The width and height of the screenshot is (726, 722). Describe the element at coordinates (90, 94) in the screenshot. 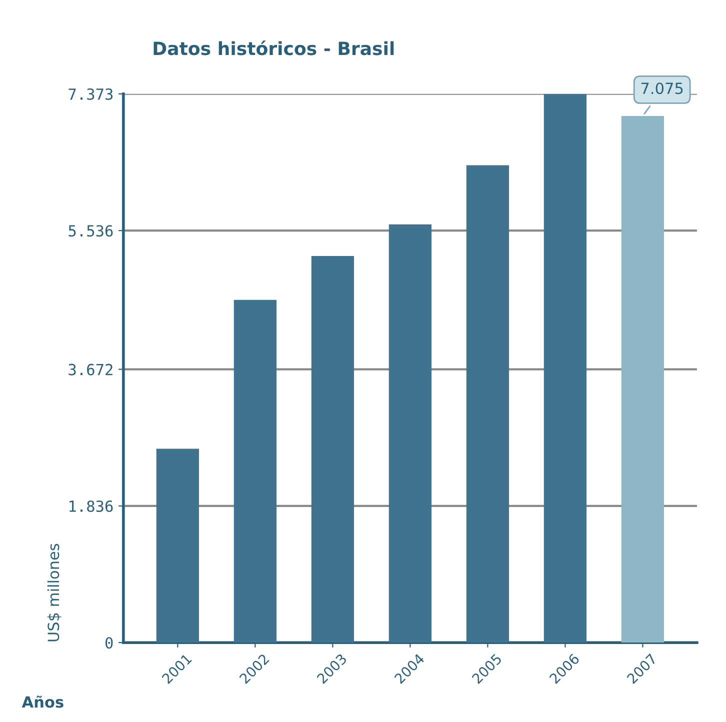

I see `y-tick-label: 7.373` at that location.